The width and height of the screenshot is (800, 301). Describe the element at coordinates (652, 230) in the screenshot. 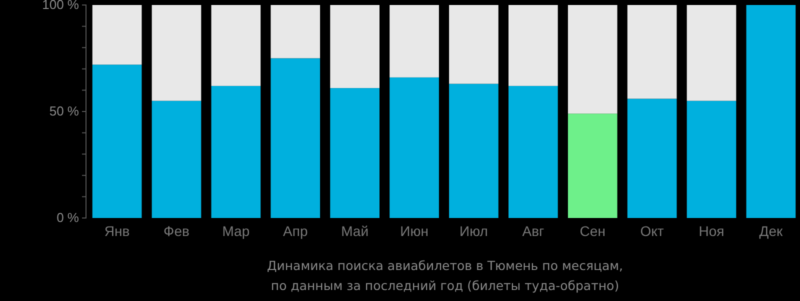

I see `x-tick-label: Окт` at that location.